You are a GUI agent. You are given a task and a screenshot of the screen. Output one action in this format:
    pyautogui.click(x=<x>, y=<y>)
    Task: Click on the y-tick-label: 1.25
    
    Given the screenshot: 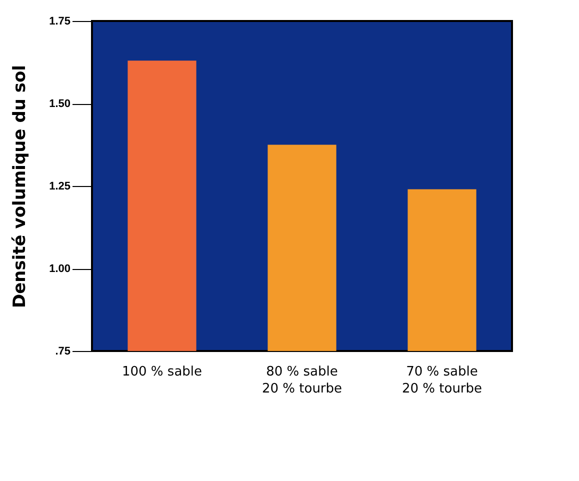 What is the action you would take?
    pyautogui.click(x=59, y=186)
    